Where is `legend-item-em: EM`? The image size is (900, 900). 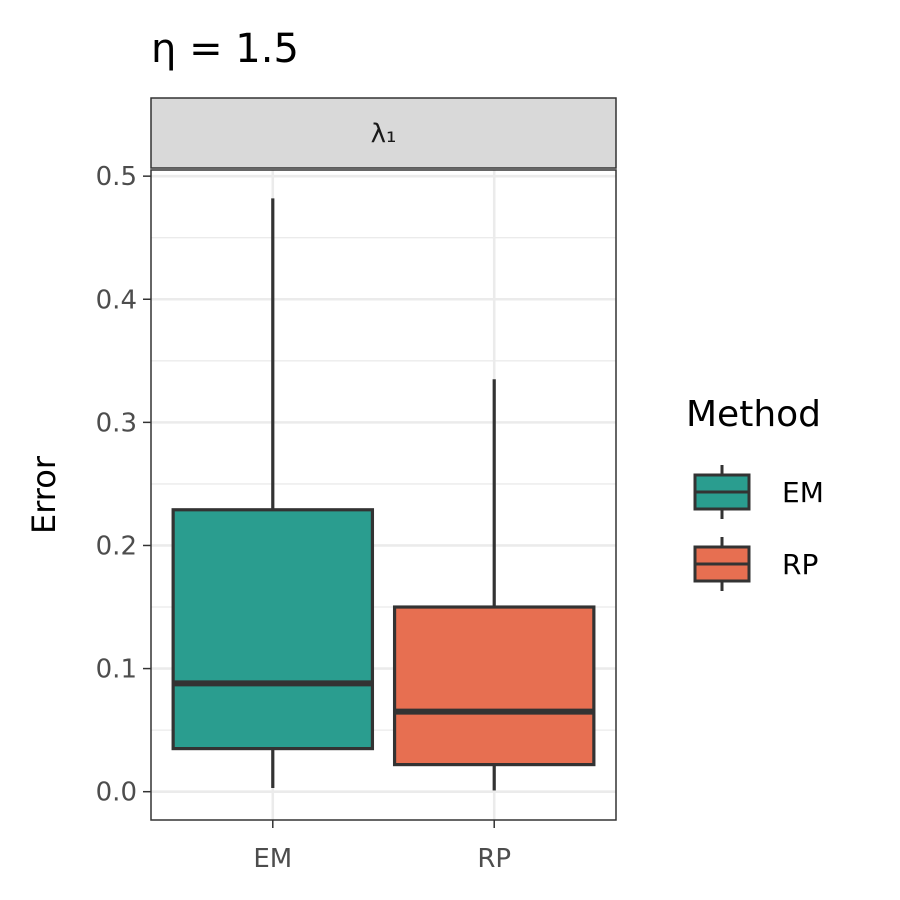
legend-item-em: EM is located at coordinates (758, 492).